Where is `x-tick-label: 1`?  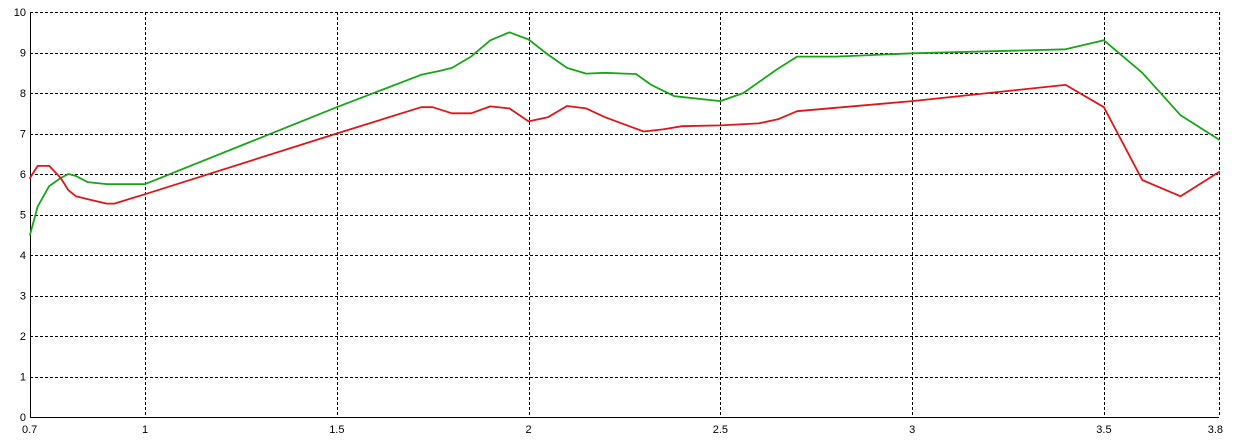
x-tick-label: 1 is located at coordinates (145, 430).